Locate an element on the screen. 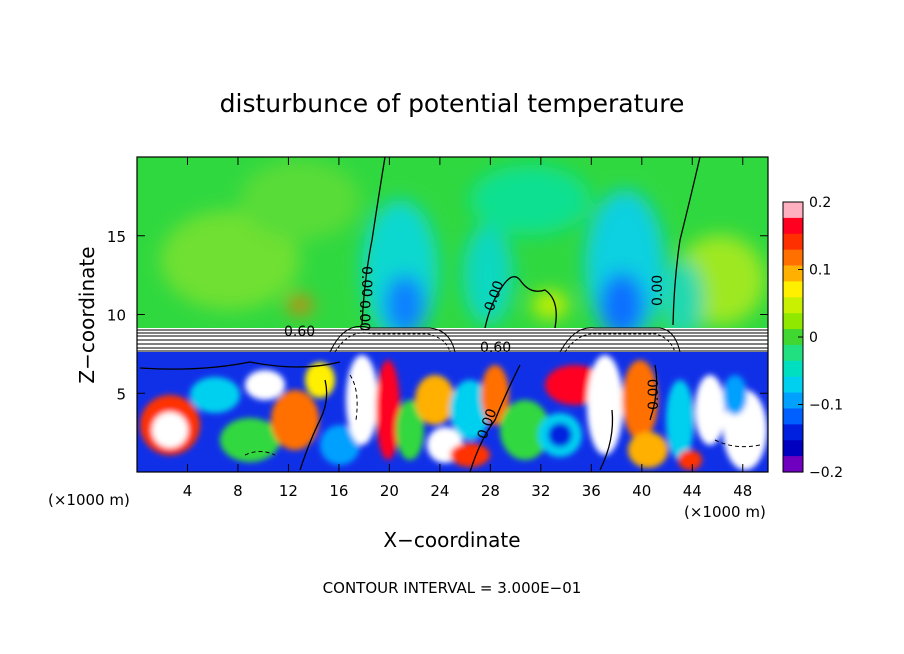  colorbar: 0.2 0.1 0 −0.1 −0.2 is located at coordinates (812, 338).